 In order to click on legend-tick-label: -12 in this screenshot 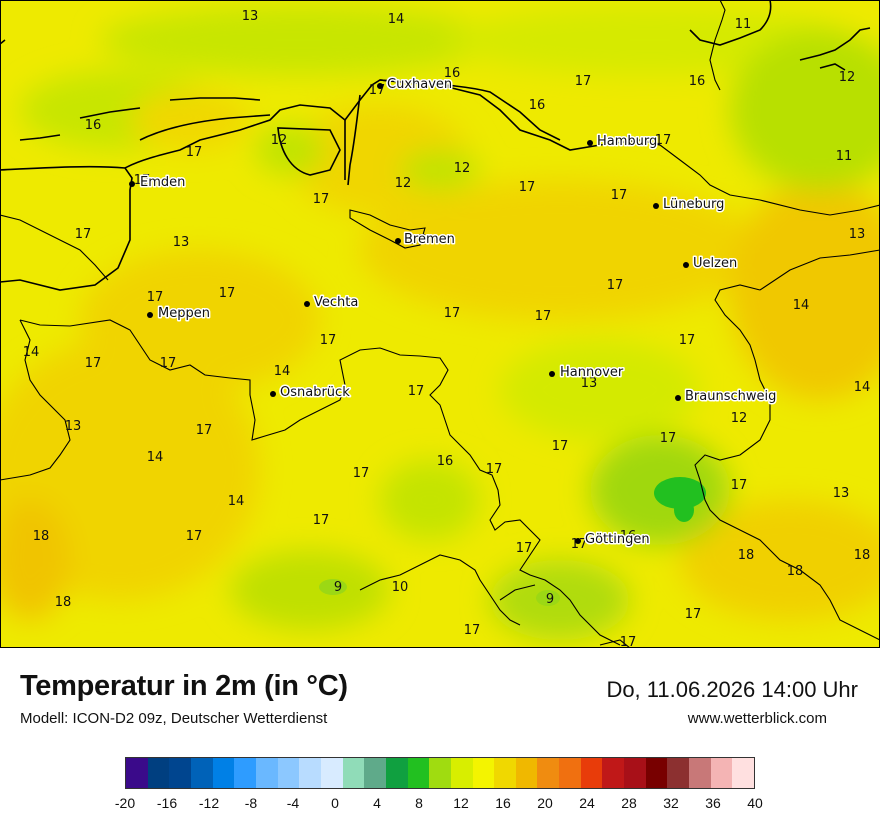, I will do `click(209, 803)`.